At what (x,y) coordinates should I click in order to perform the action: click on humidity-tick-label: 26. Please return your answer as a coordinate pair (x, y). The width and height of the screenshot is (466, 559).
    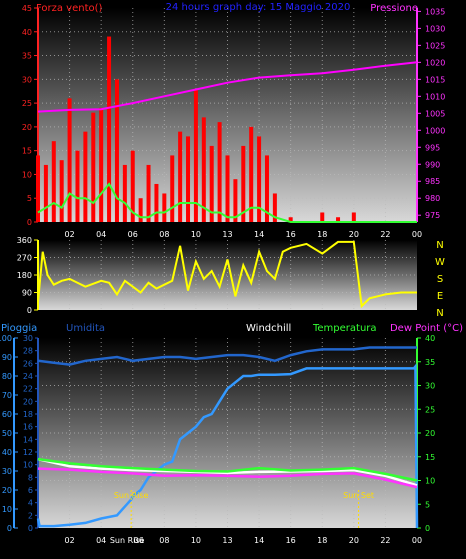
    Looking at the image, I should click on (28, 363).